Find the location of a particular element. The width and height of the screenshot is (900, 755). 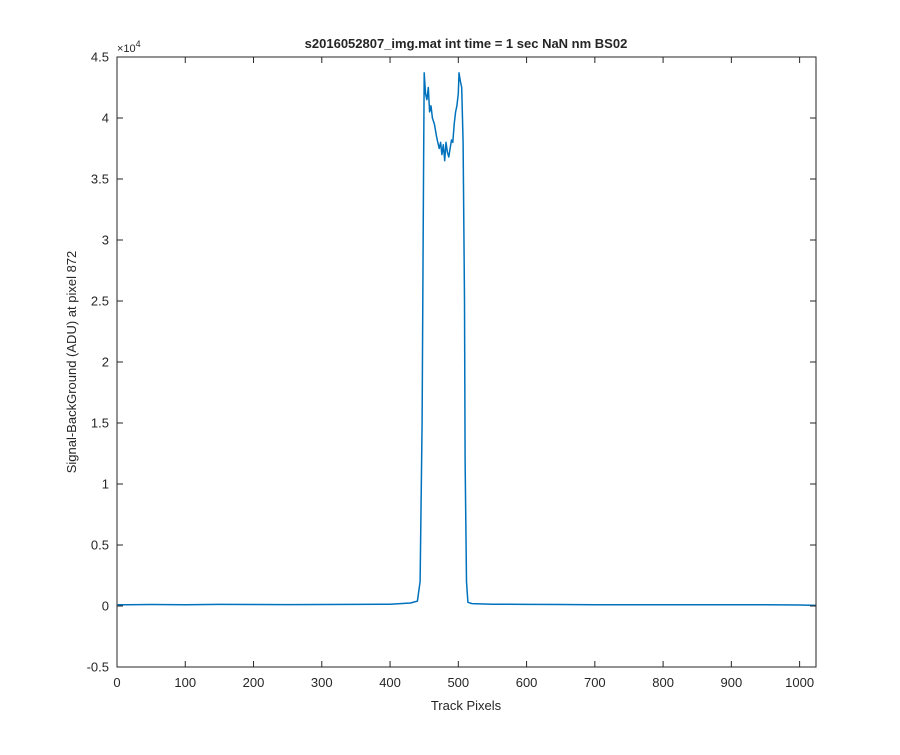

y-exponent-label: ×10⁴ is located at coordinates (129, 47).